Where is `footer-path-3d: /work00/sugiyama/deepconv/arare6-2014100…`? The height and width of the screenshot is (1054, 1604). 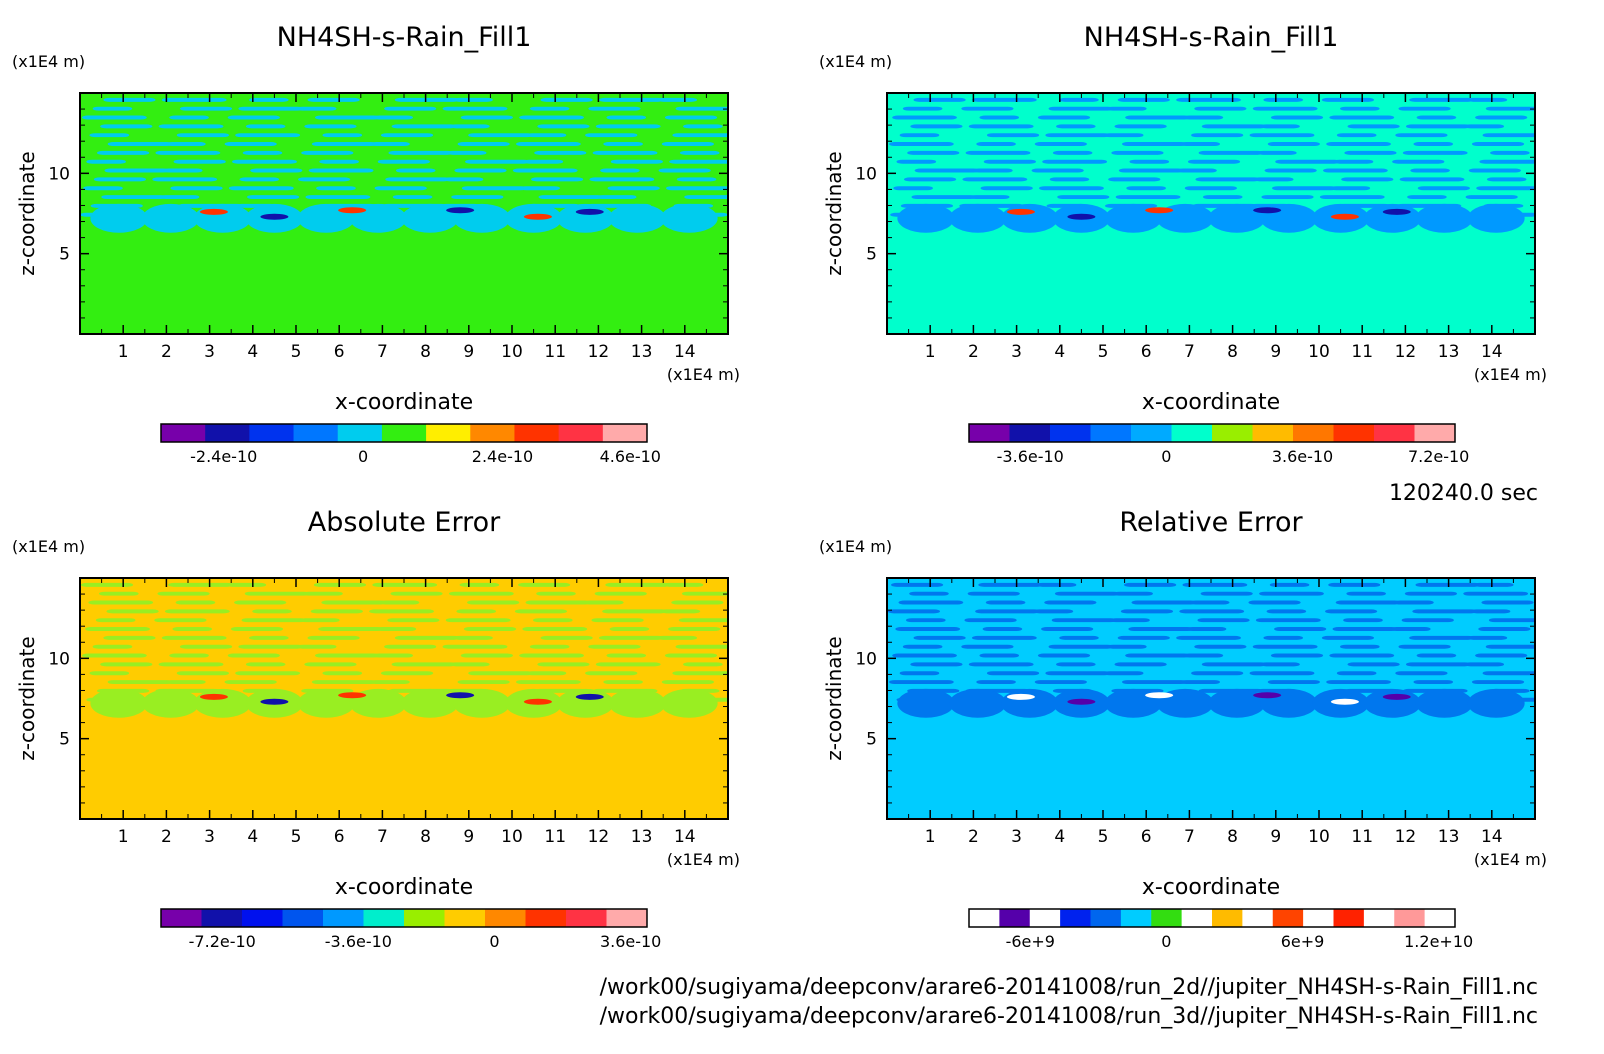 footer-path-3d: /work00/sugiyama/deepconv/arare6-2014100… is located at coordinates (1069, 1016).